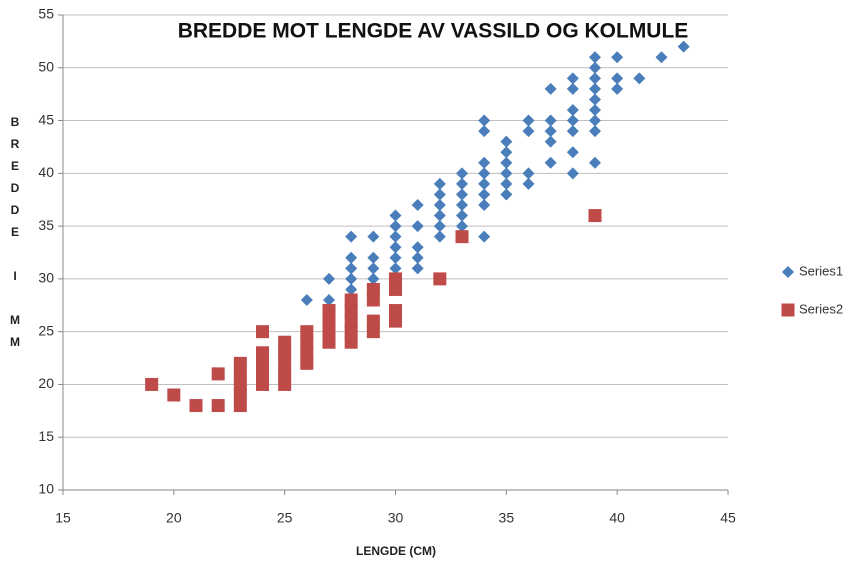  What do you see at coordinates (46, 172) in the screenshot?
I see `y-tick-label: 40` at bounding box center [46, 172].